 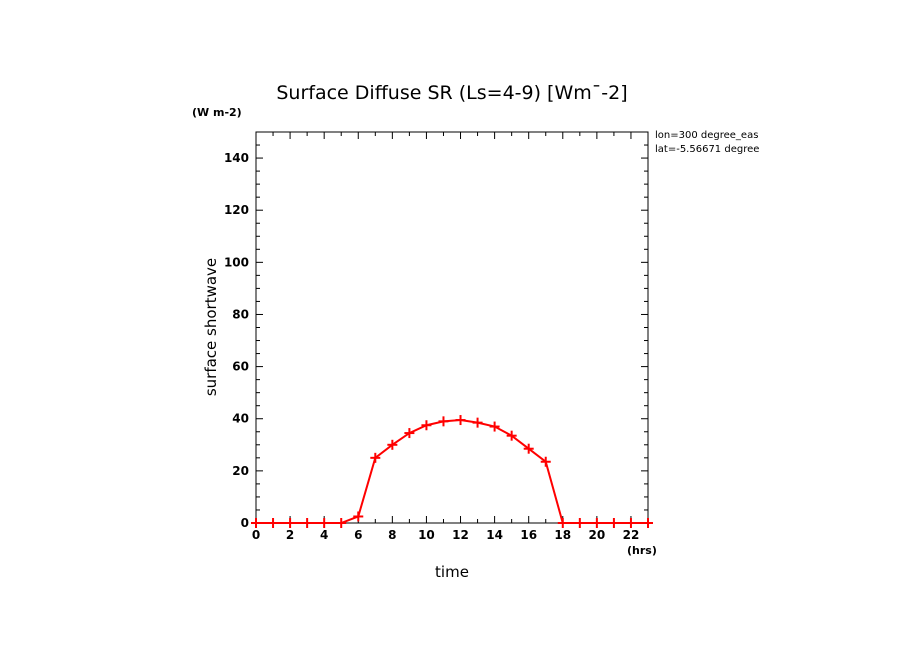 What do you see at coordinates (236, 210) in the screenshot?
I see `y-tick-label: 120` at bounding box center [236, 210].